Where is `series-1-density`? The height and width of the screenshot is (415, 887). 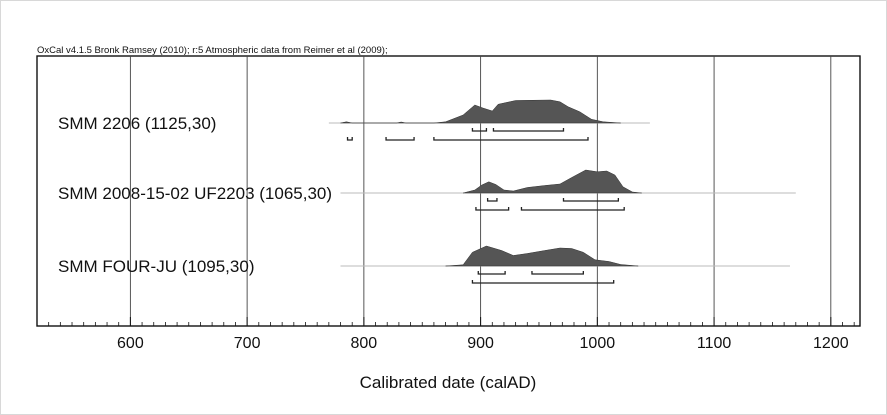 series-1-density is located at coordinates (480, 111).